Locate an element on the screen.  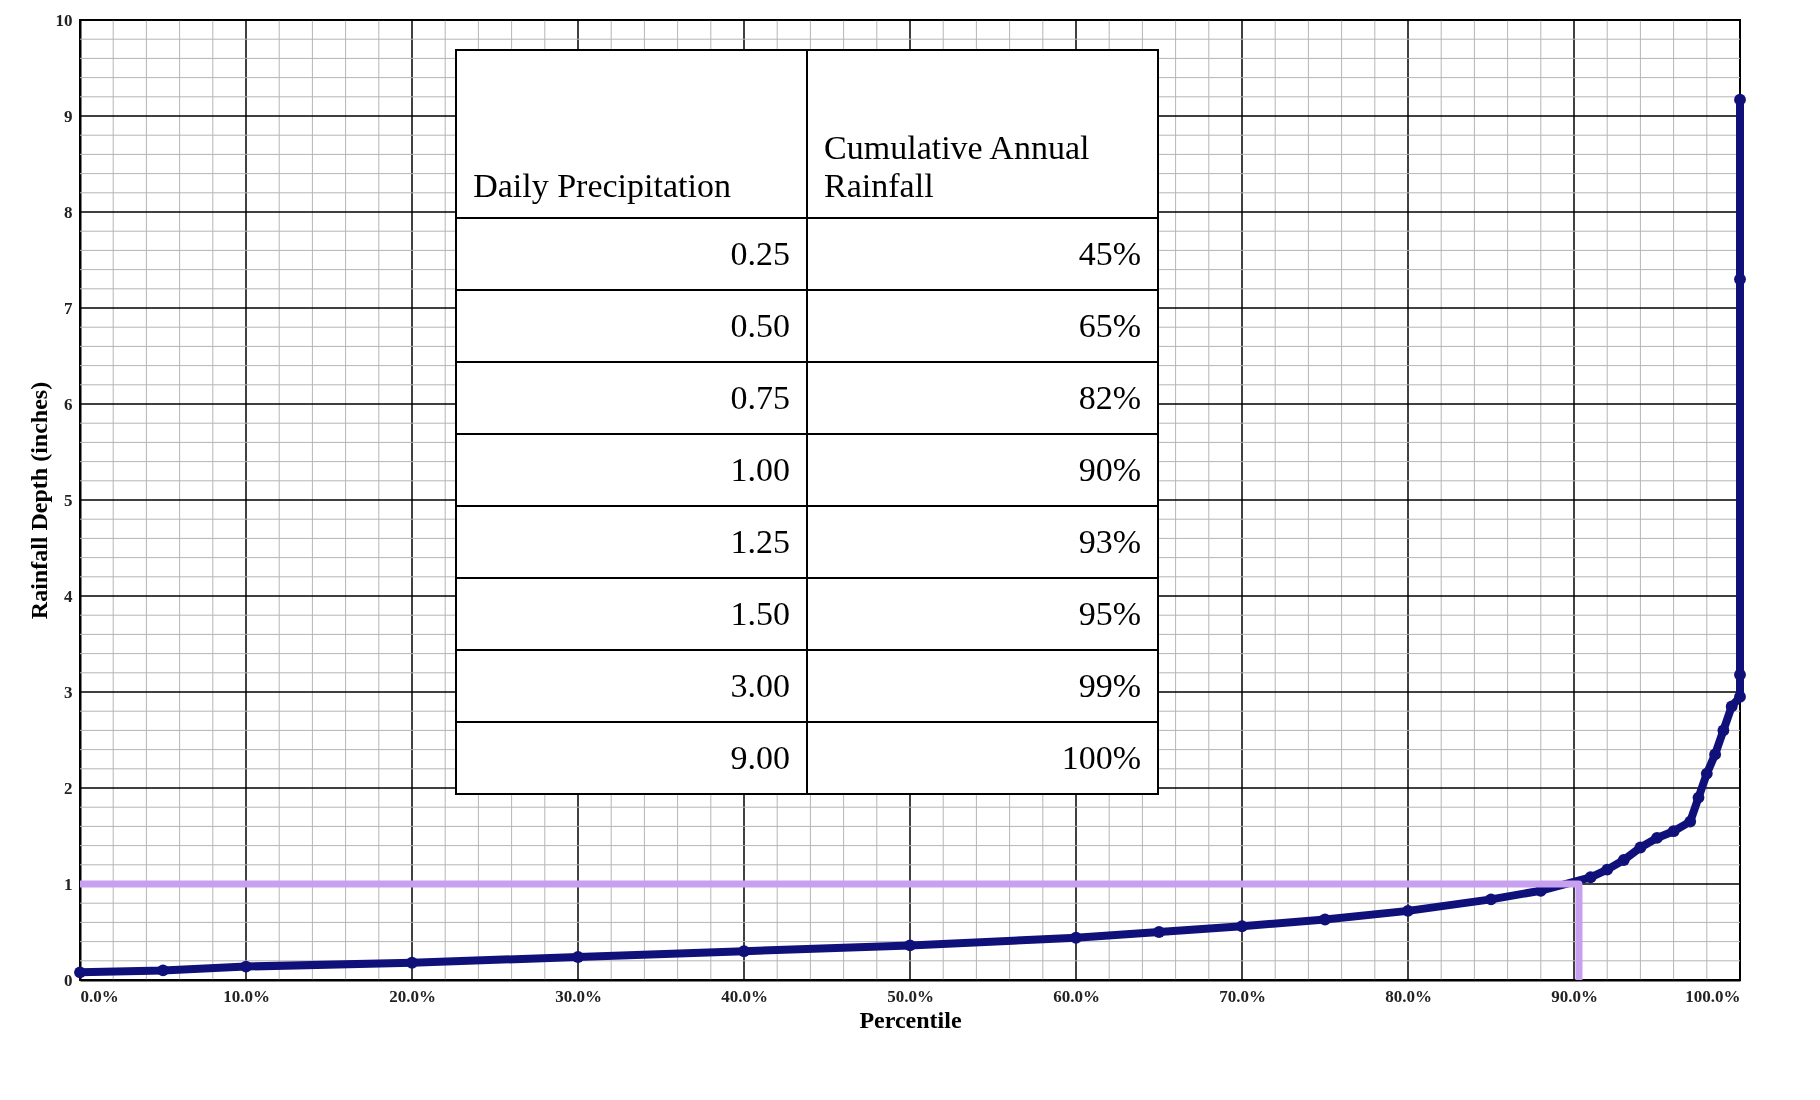
x-tick-label: 100.0% is located at coordinates (1713, 996).